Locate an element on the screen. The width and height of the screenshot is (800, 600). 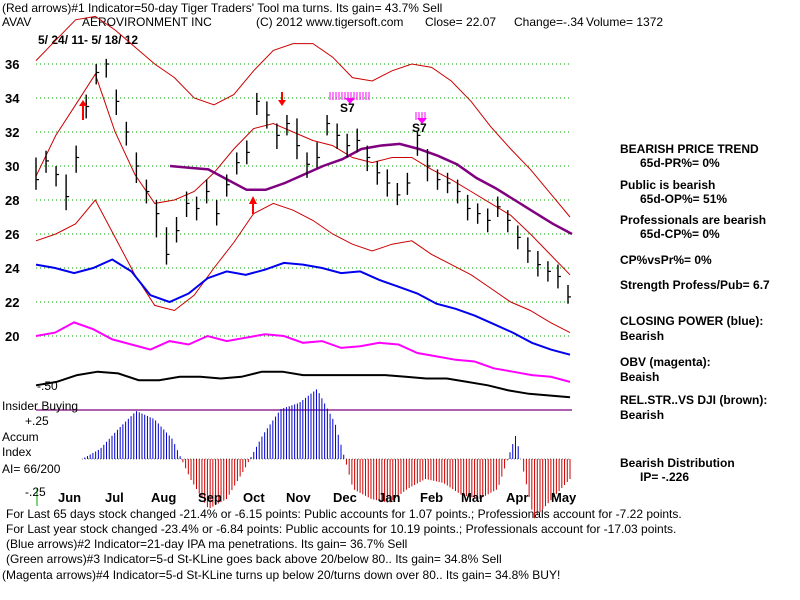
x-tick-label: Sep is located at coordinates (210, 497).